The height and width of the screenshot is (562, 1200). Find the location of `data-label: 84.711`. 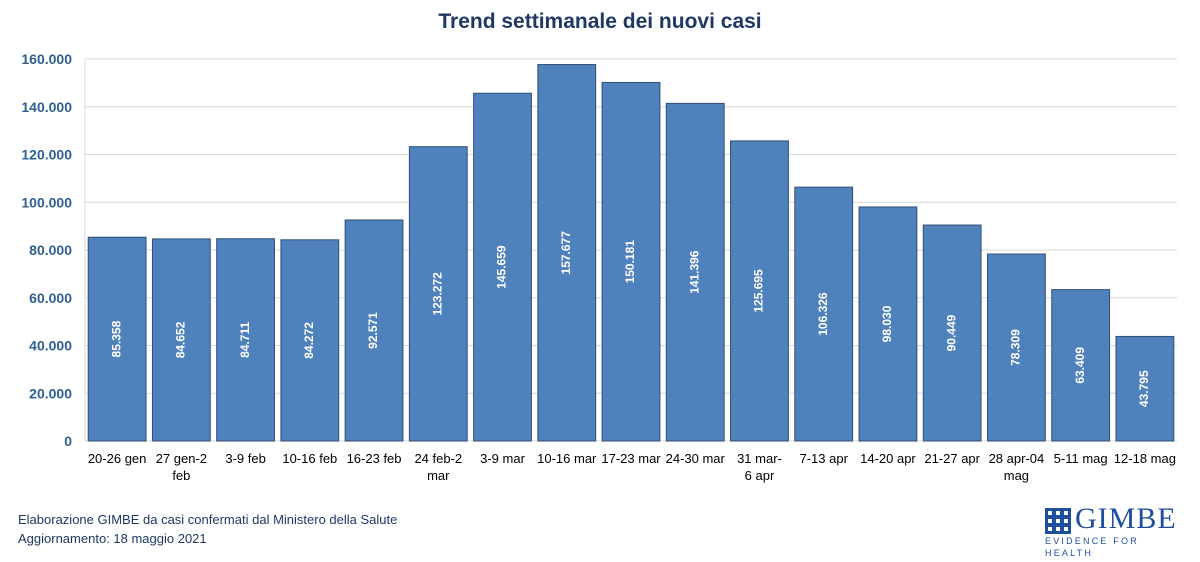

data-label: 84.711 is located at coordinates (245, 340).